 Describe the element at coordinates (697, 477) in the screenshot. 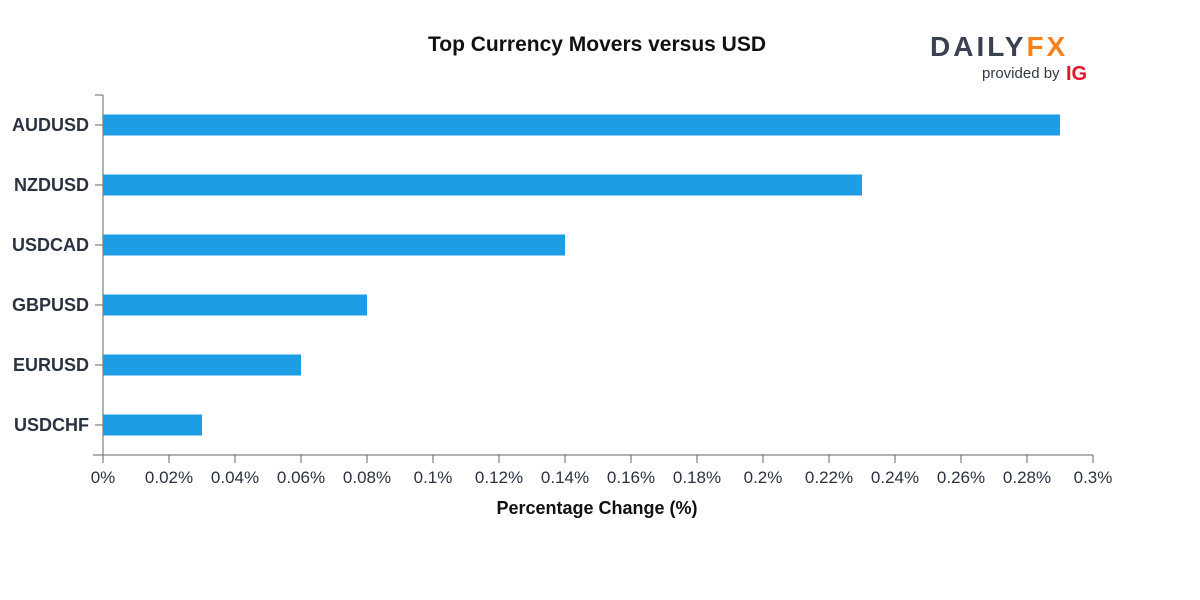

I see `x-tick-label: 0.18%` at that location.